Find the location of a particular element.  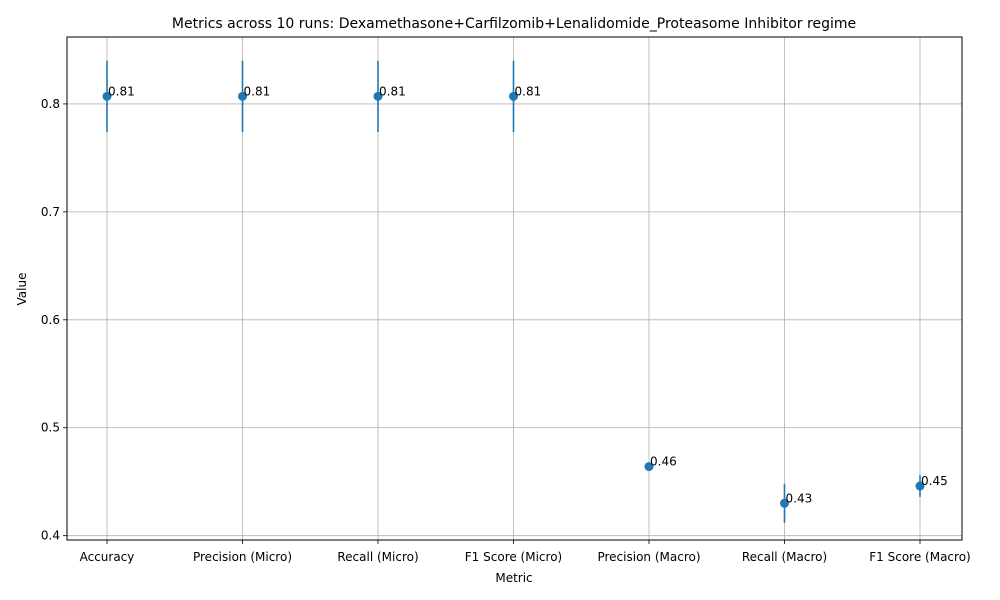

data-label: 0.46 is located at coordinates (663, 462).